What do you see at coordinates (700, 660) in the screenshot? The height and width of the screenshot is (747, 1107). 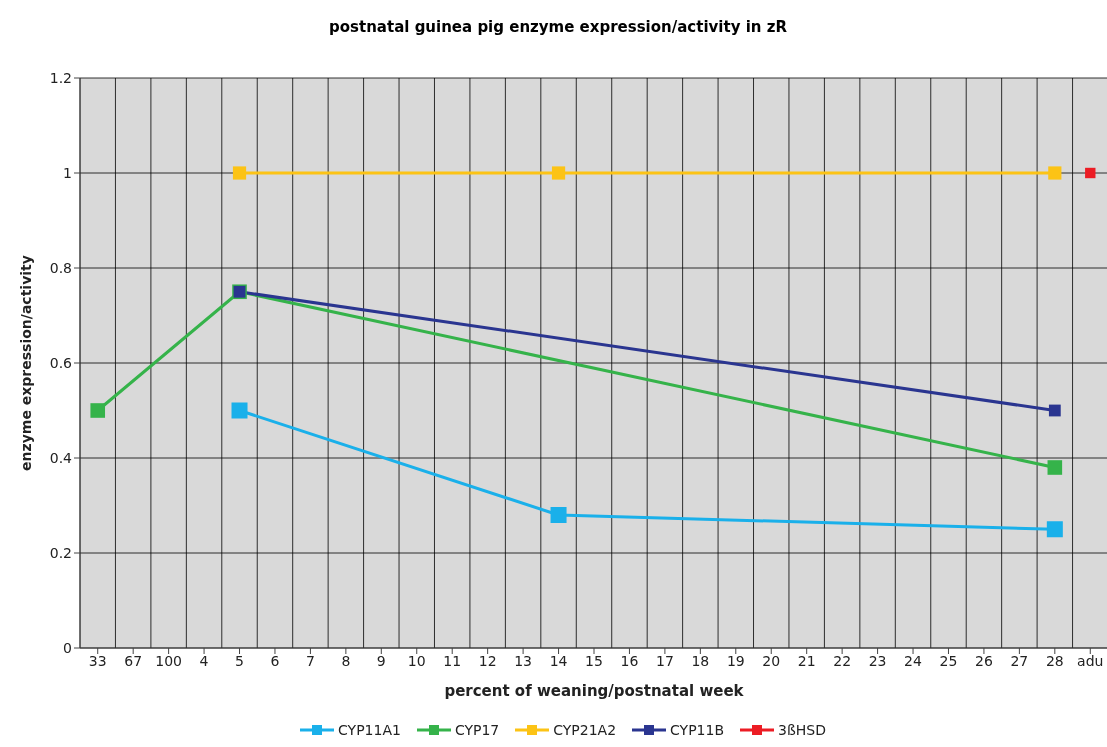 I see `x-tick-label: 18` at bounding box center [700, 660].